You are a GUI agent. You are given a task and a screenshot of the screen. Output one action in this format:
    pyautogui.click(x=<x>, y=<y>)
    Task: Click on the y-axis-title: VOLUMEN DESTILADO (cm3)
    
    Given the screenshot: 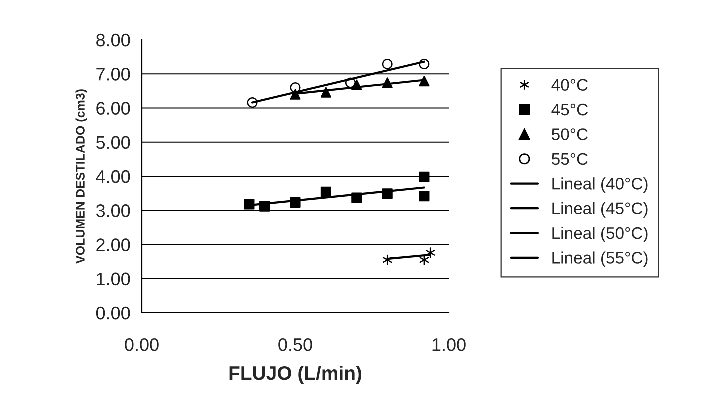 What is the action you would take?
    pyautogui.click(x=82, y=177)
    